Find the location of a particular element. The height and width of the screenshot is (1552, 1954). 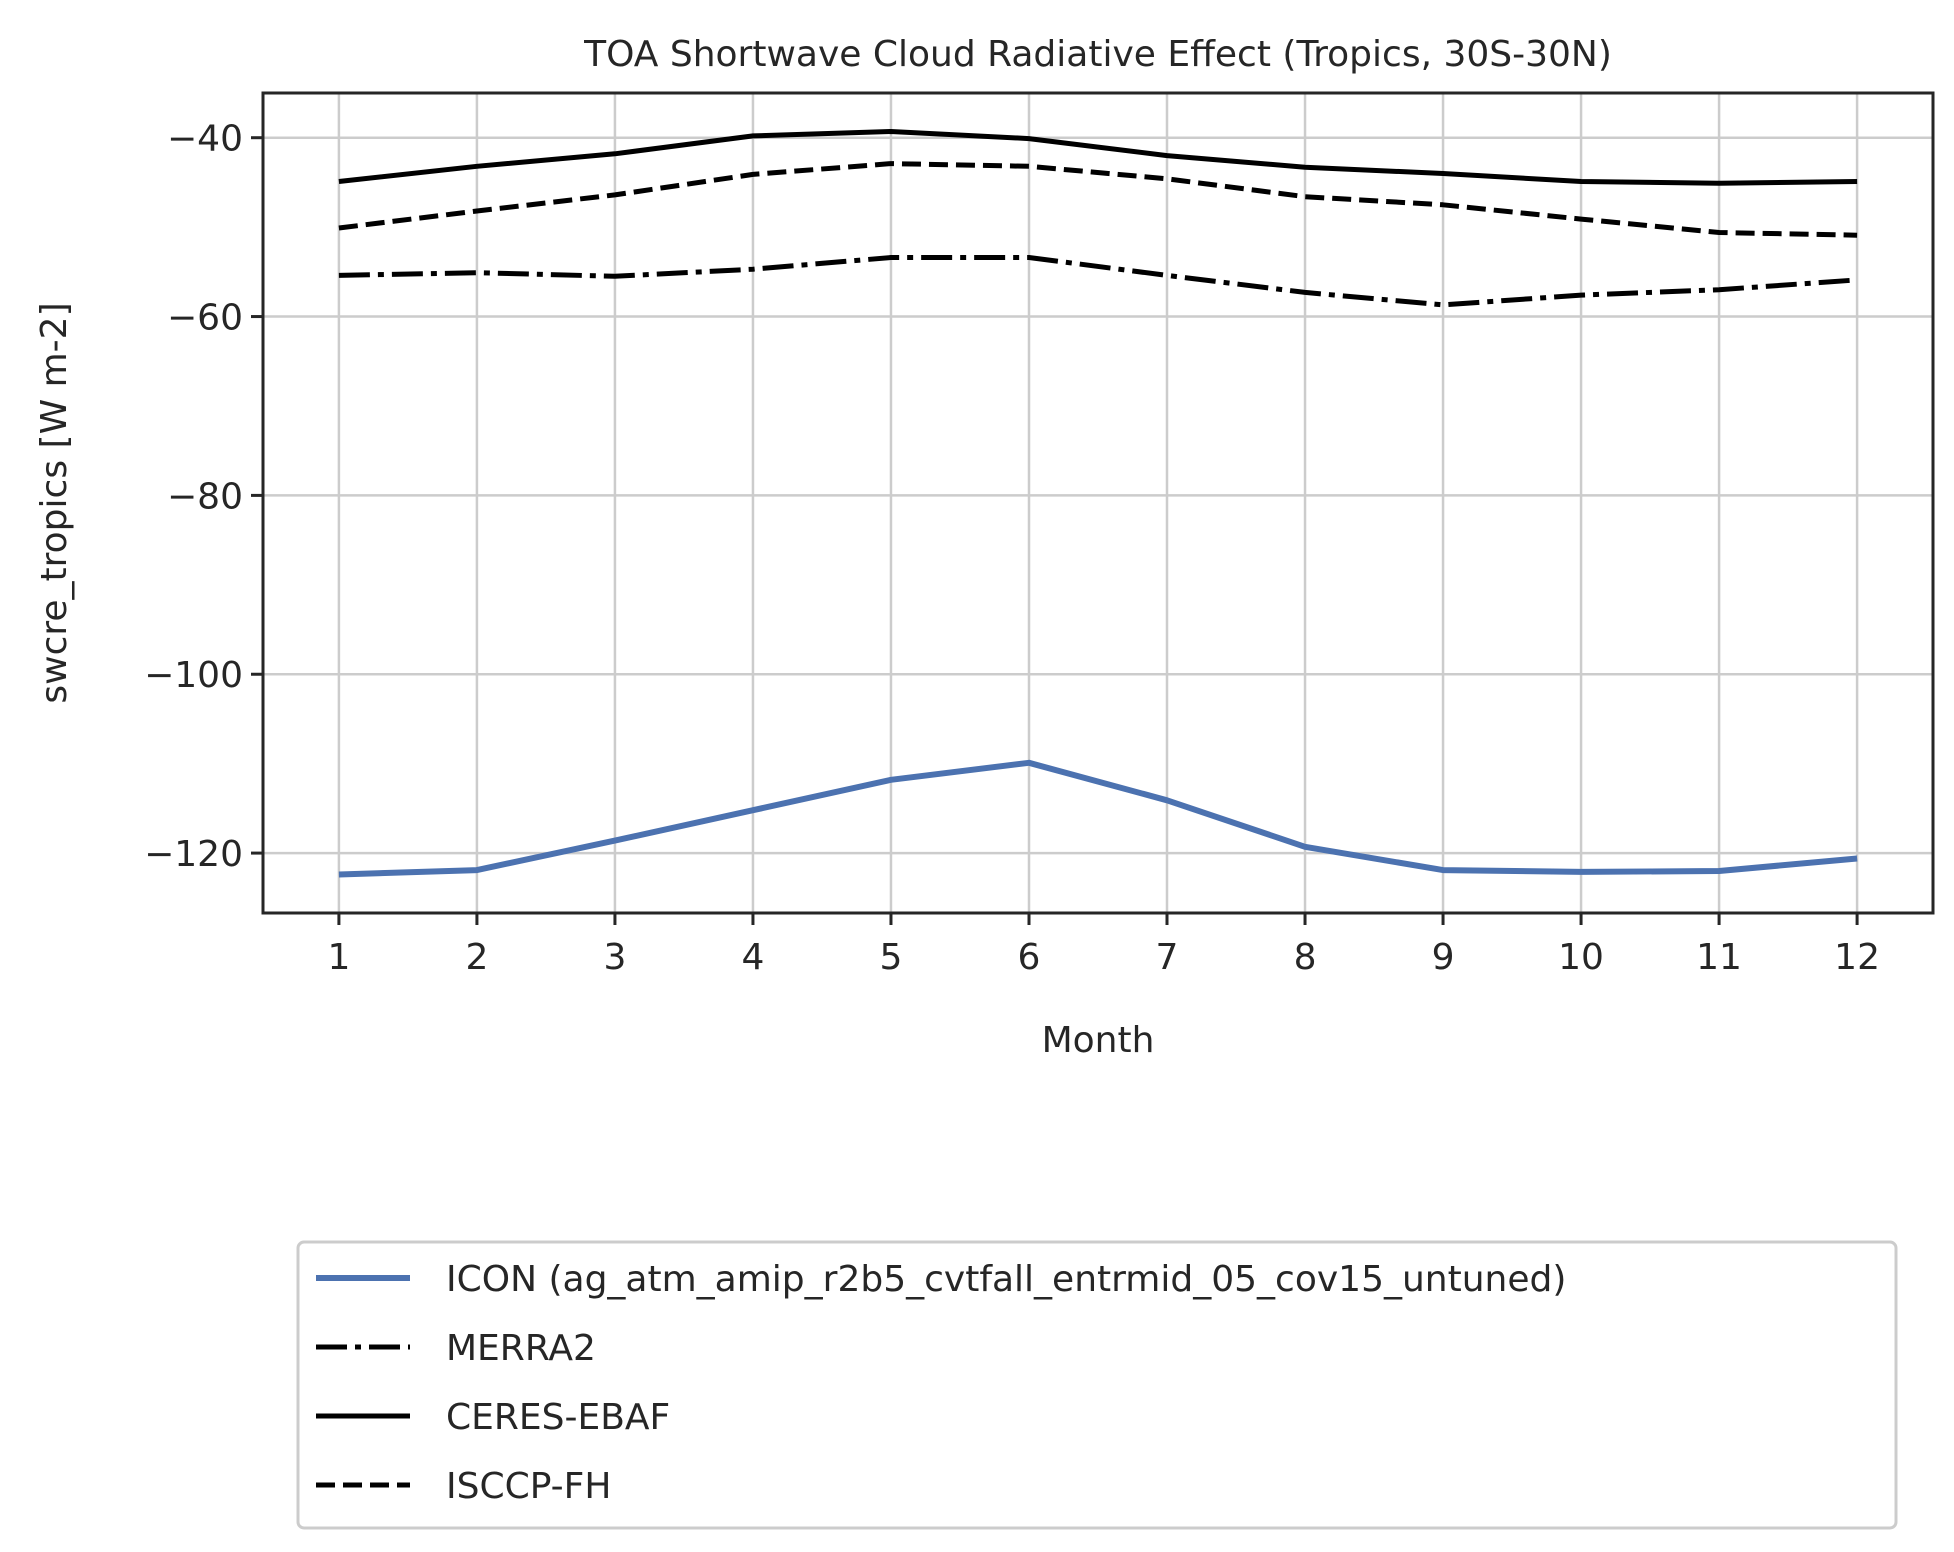

x-tick-label: 3 is located at coordinates (614, 957).